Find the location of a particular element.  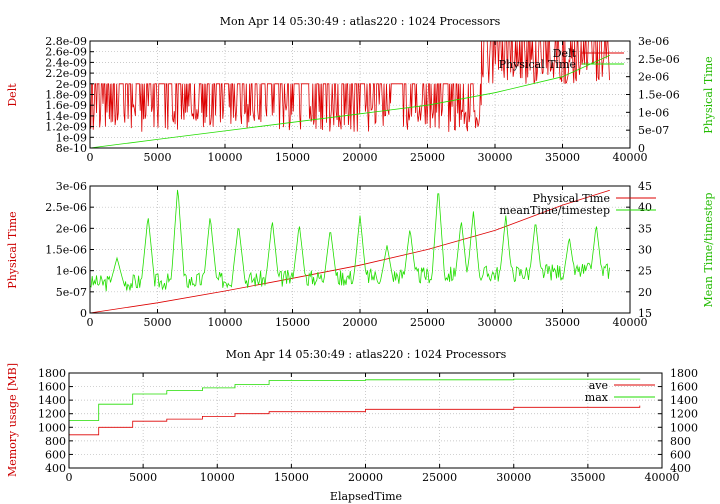

chart-1-legend: Delt Physical Time is located at coordinates (561, 59).